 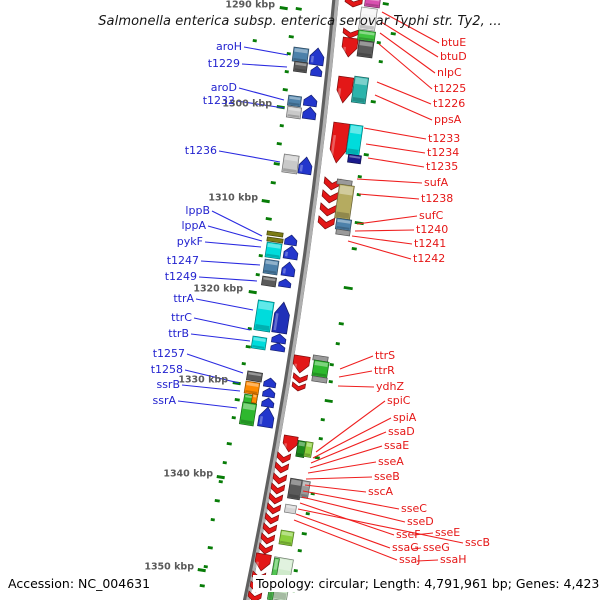 I want to click on gene-label-t1233: t1233, so click(x=444, y=139).